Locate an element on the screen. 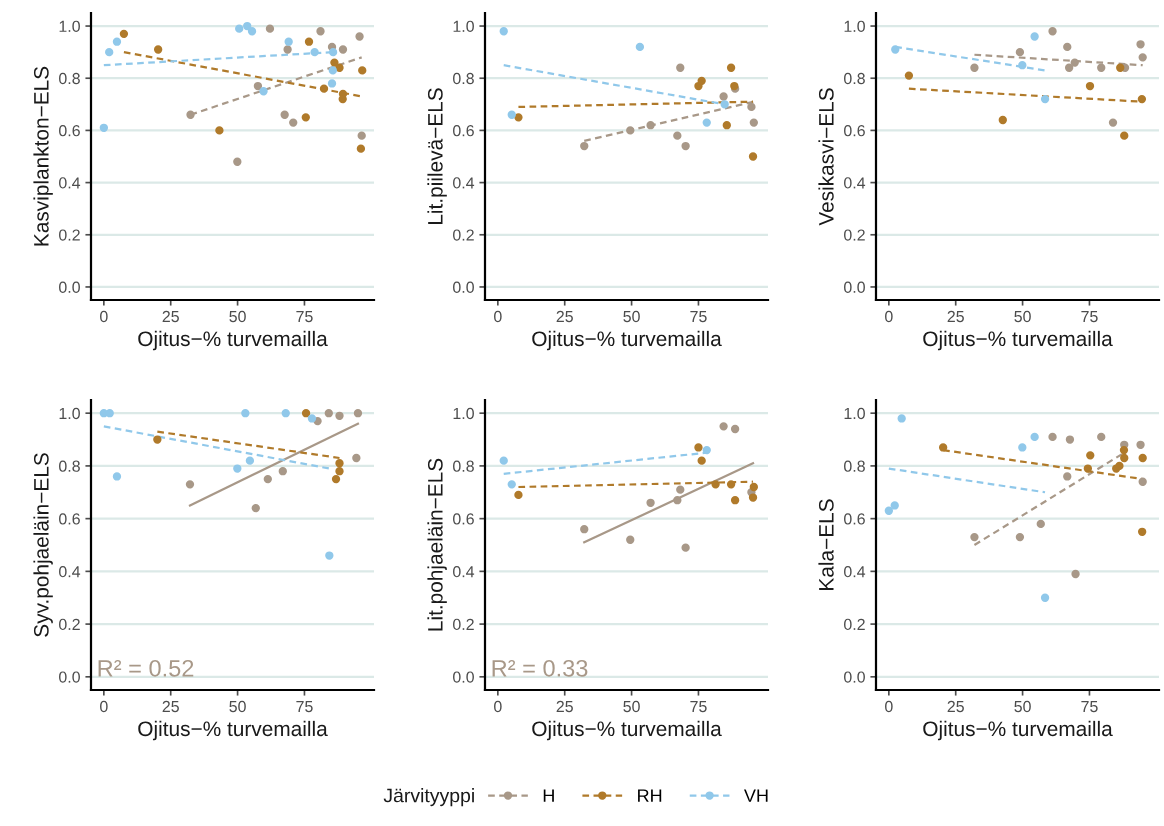 The height and width of the screenshot is (826, 1164). legend-label: RH is located at coordinates (650, 795).